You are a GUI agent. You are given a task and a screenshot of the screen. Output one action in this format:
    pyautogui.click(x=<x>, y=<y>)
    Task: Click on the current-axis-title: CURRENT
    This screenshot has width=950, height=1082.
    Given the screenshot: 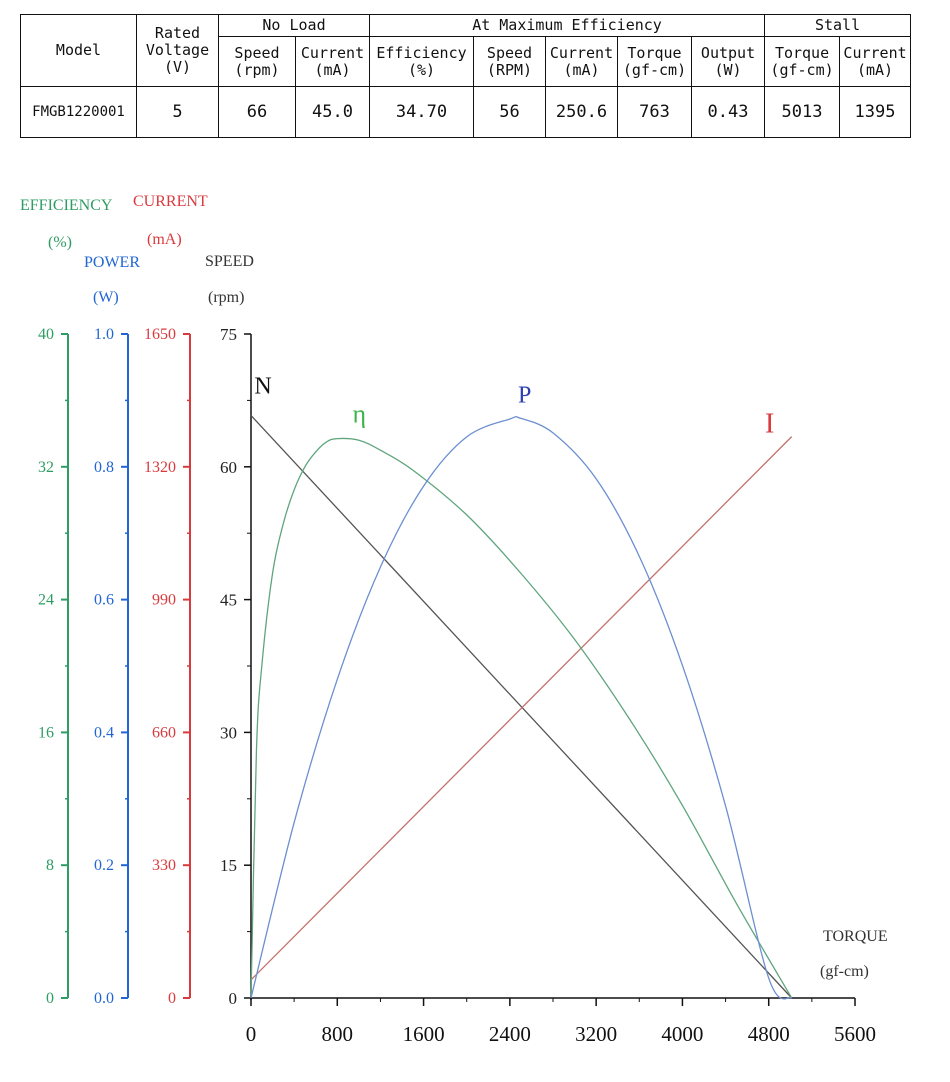 What is the action you would take?
    pyautogui.click(x=170, y=201)
    